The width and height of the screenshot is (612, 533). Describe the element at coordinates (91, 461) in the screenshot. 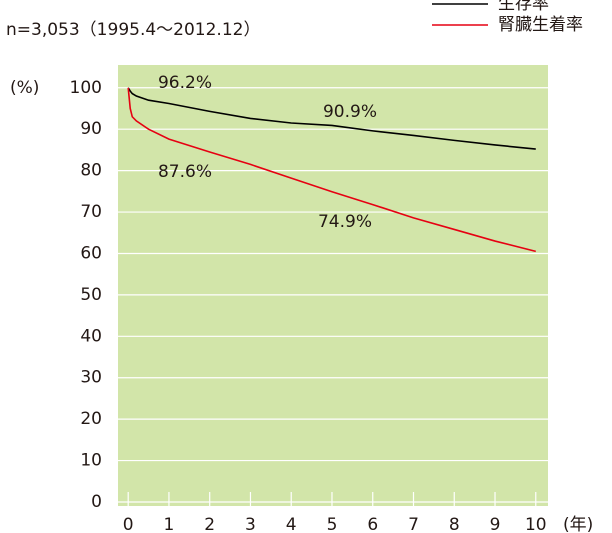

I see `y-tick-label: 10` at that location.